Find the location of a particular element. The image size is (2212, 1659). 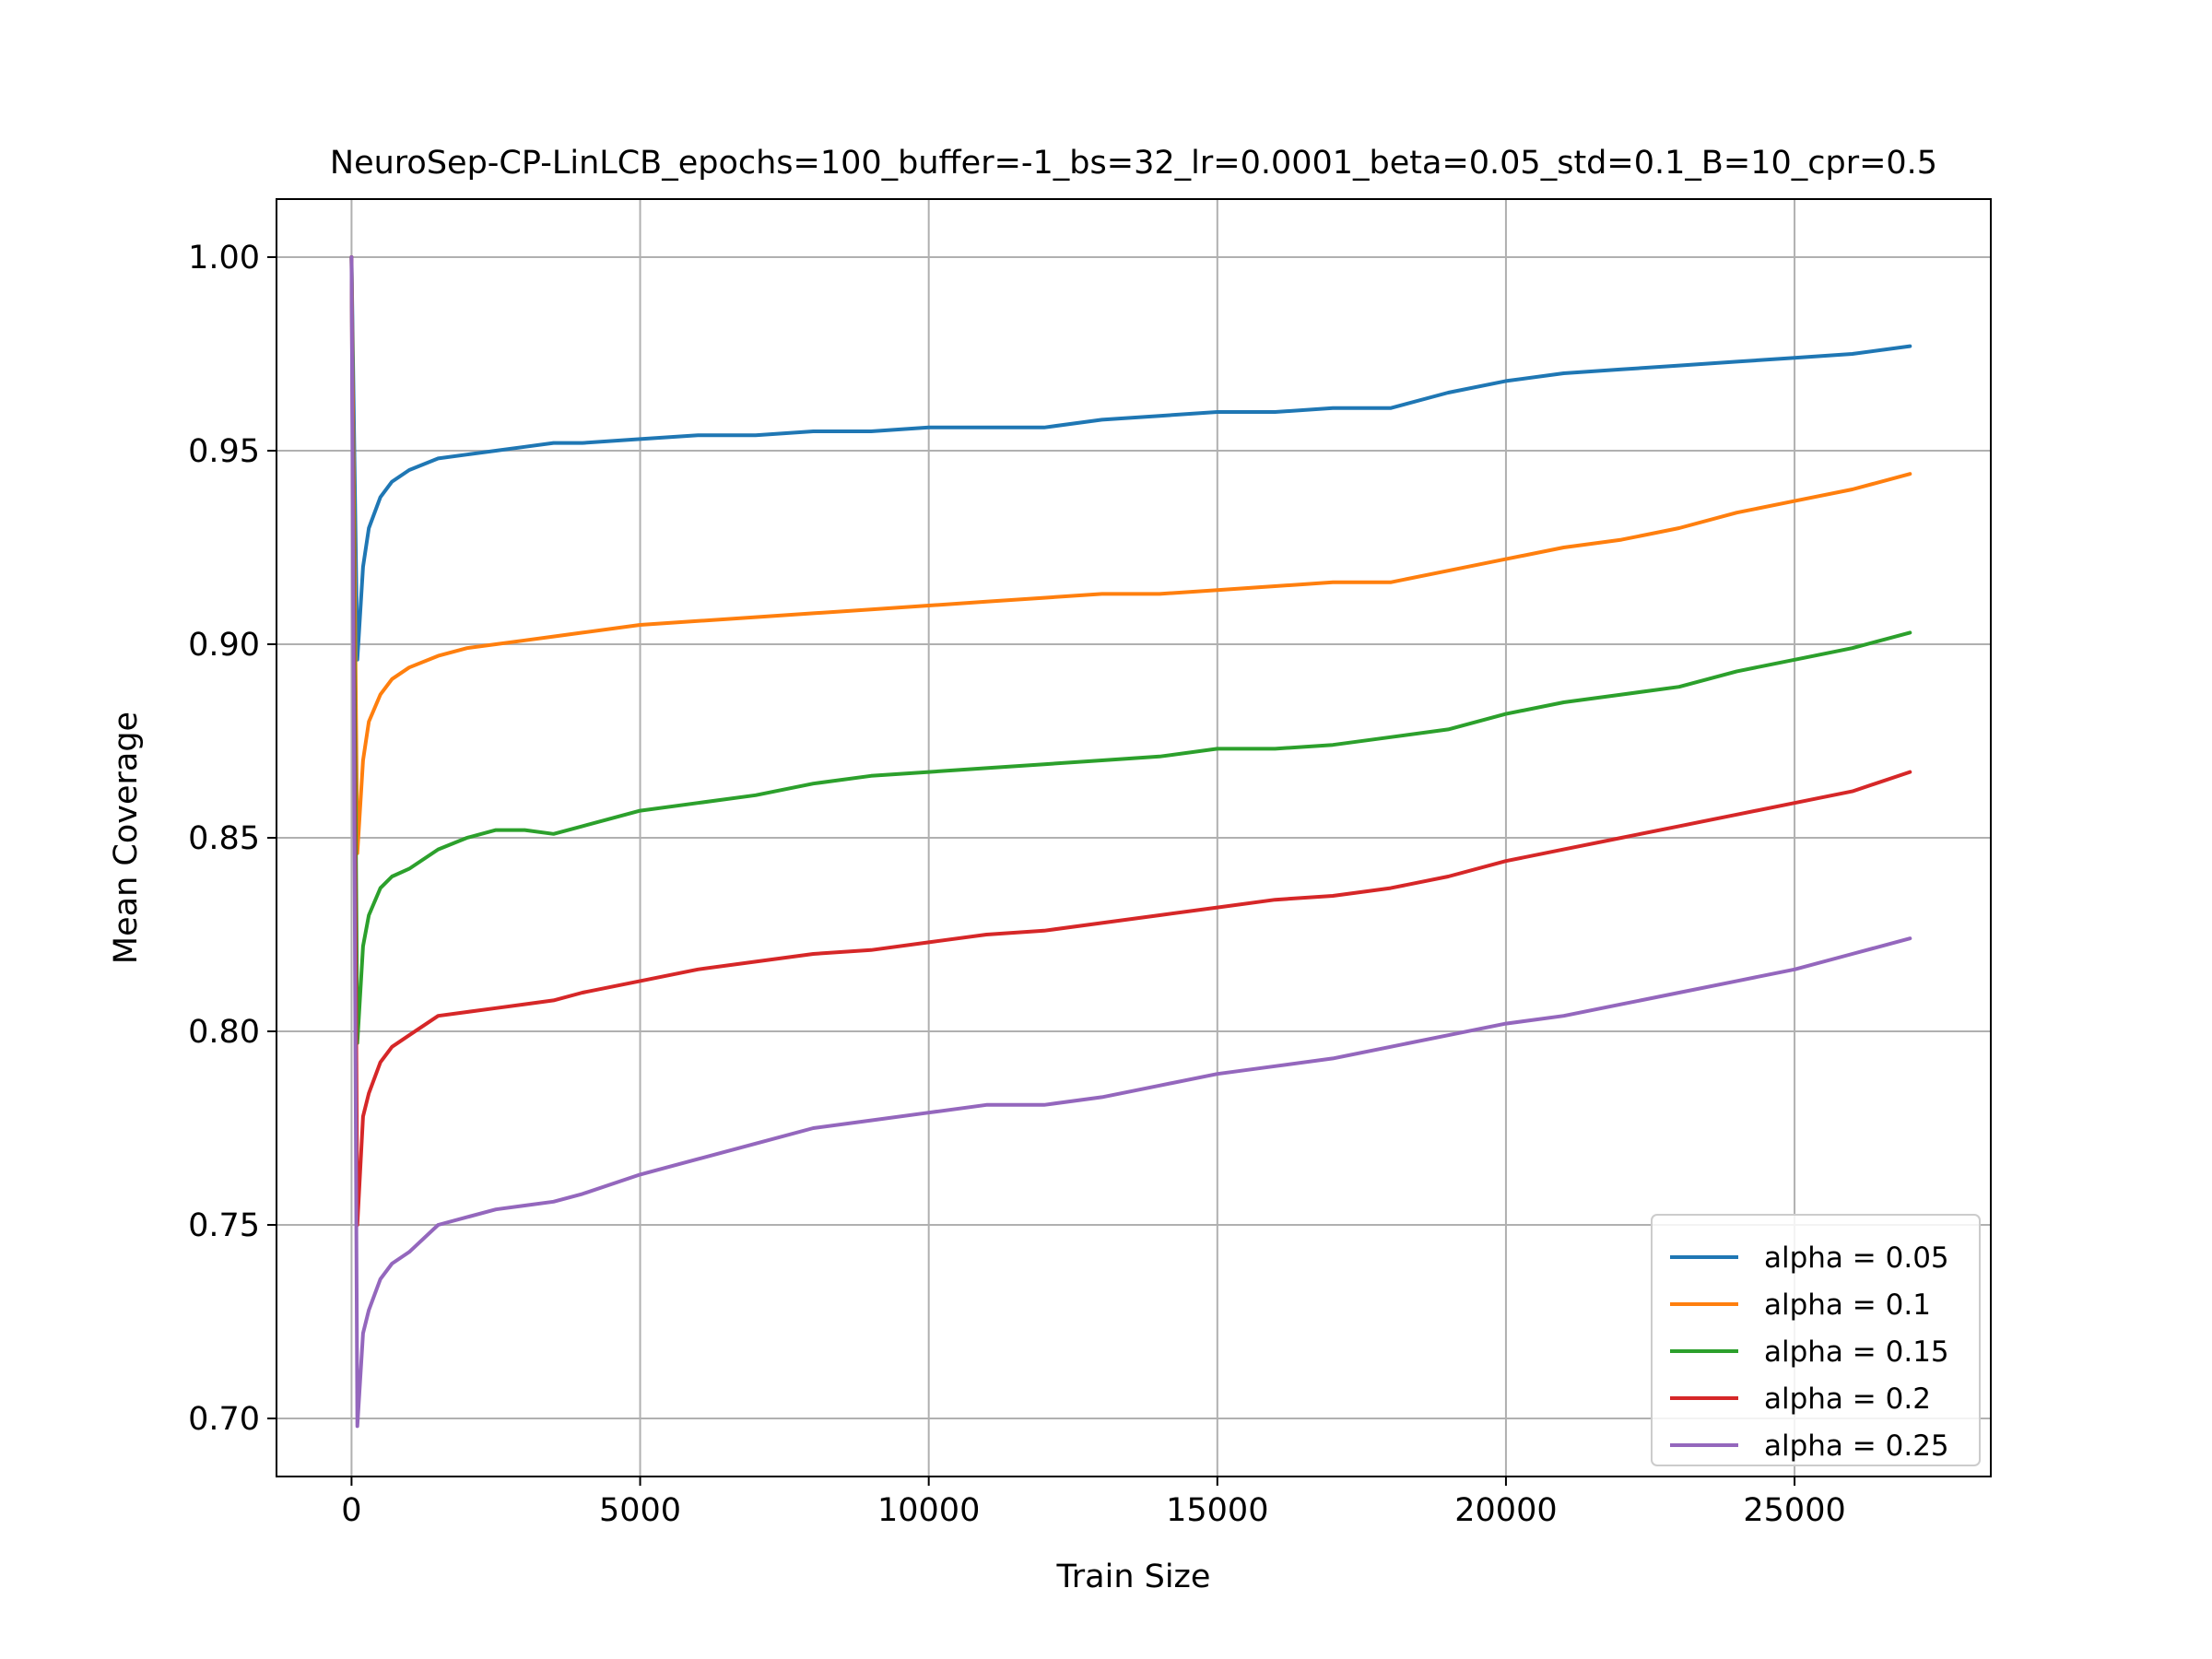

y-tick-label: 0.80 is located at coordinates (224, 1032).